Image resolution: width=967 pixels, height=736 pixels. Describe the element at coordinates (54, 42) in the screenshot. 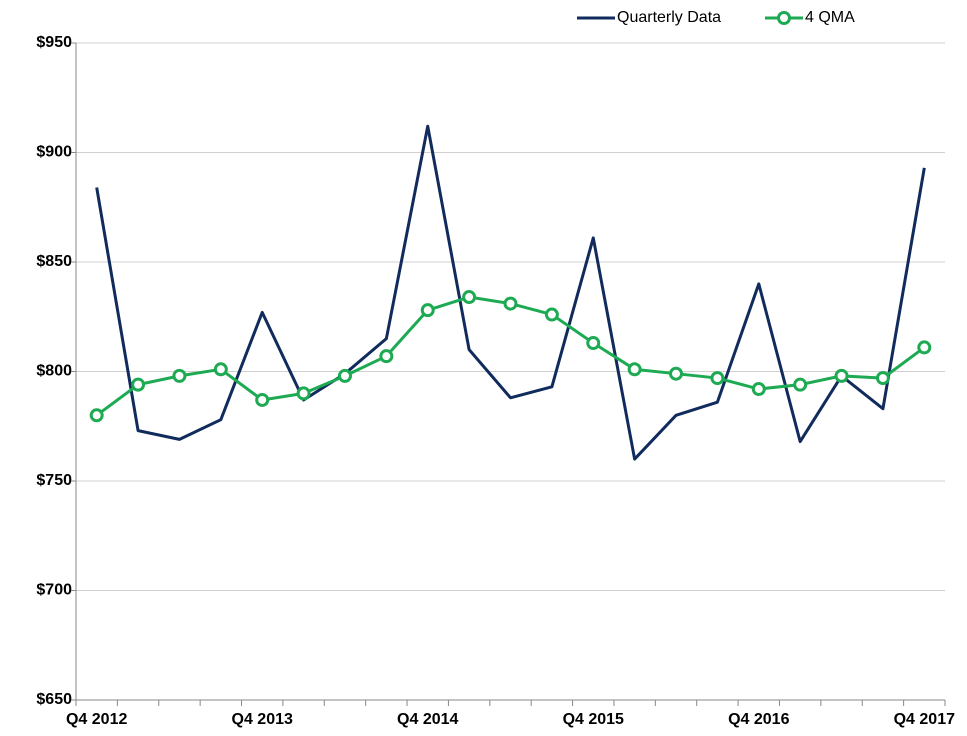

I see `y-tick-label: $950` at that location.